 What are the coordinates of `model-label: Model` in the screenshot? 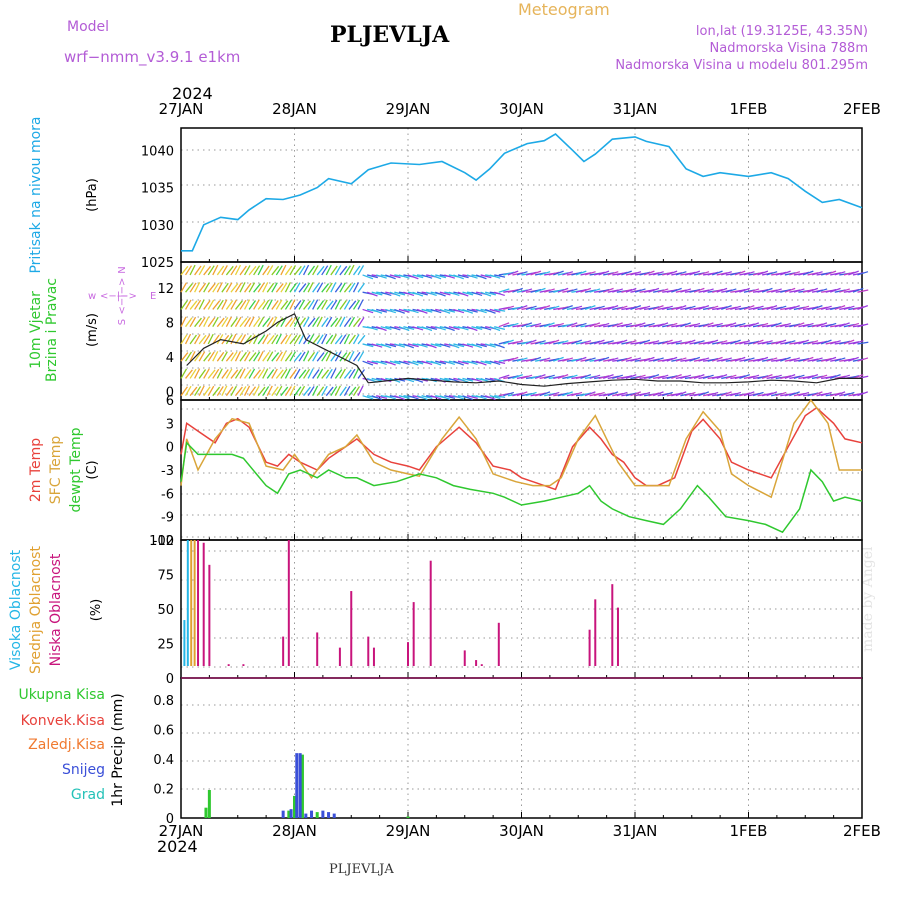 It's located at (88, 27).